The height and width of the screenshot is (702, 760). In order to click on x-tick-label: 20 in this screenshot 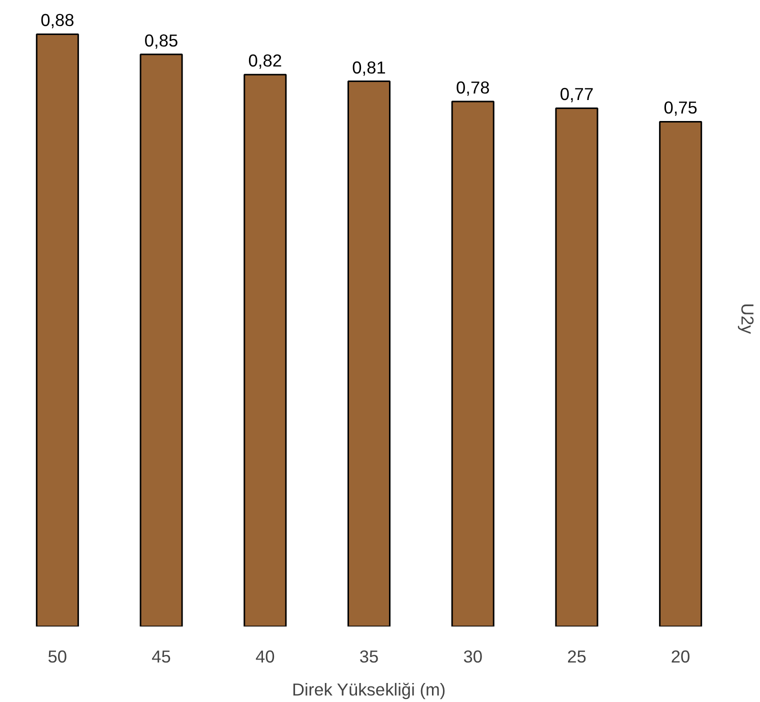, I will do `click(680, 656)`.